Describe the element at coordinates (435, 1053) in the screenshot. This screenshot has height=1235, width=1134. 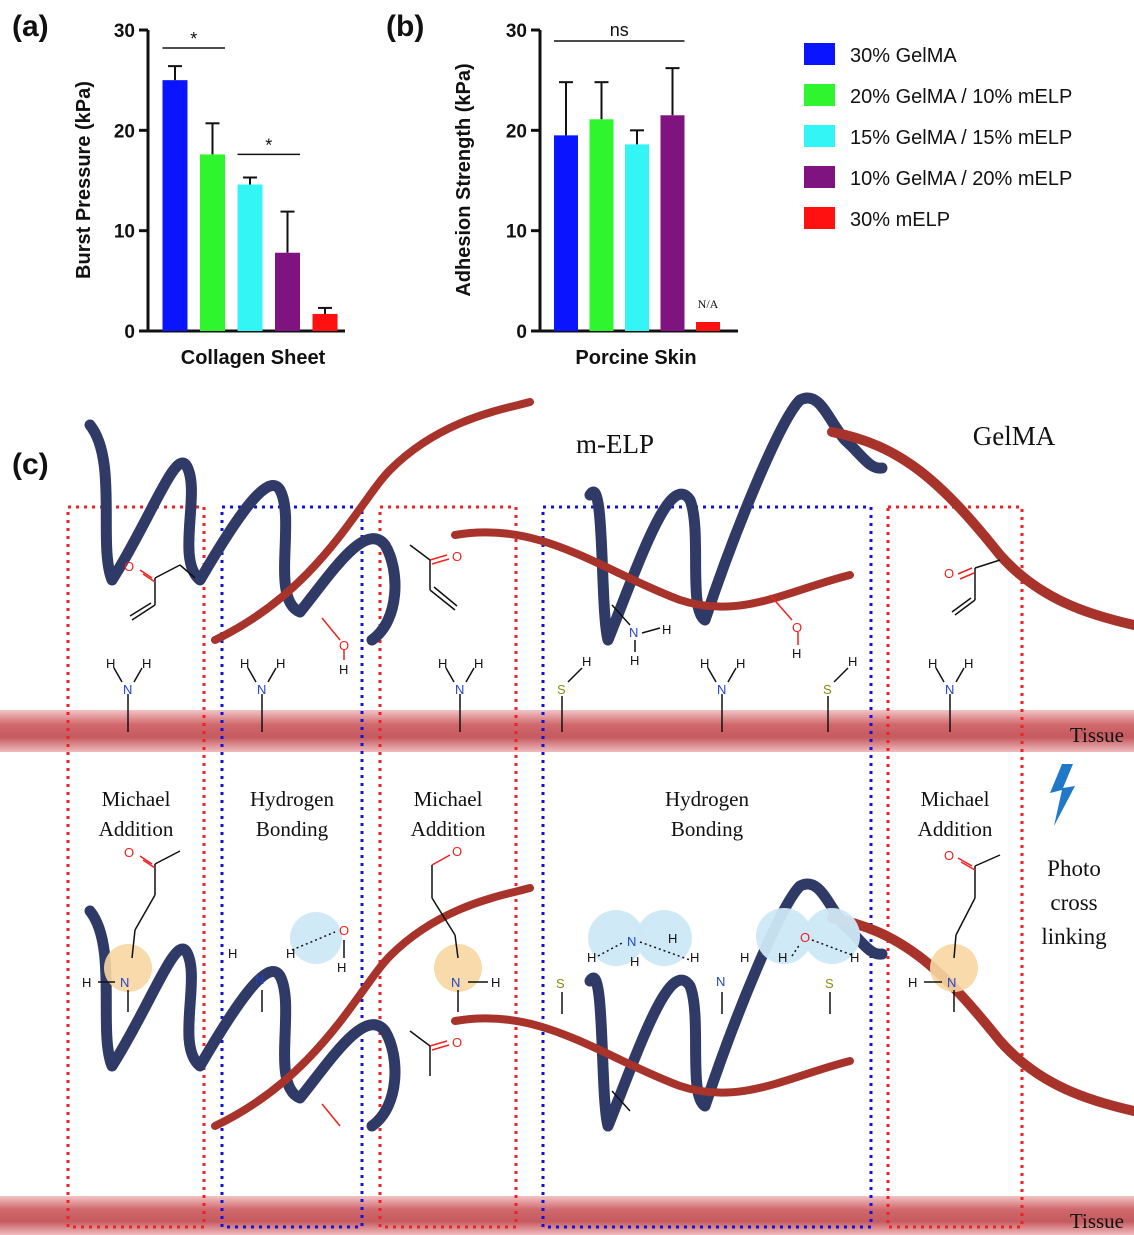
I see `adduct-bottom-2: O` at that location.